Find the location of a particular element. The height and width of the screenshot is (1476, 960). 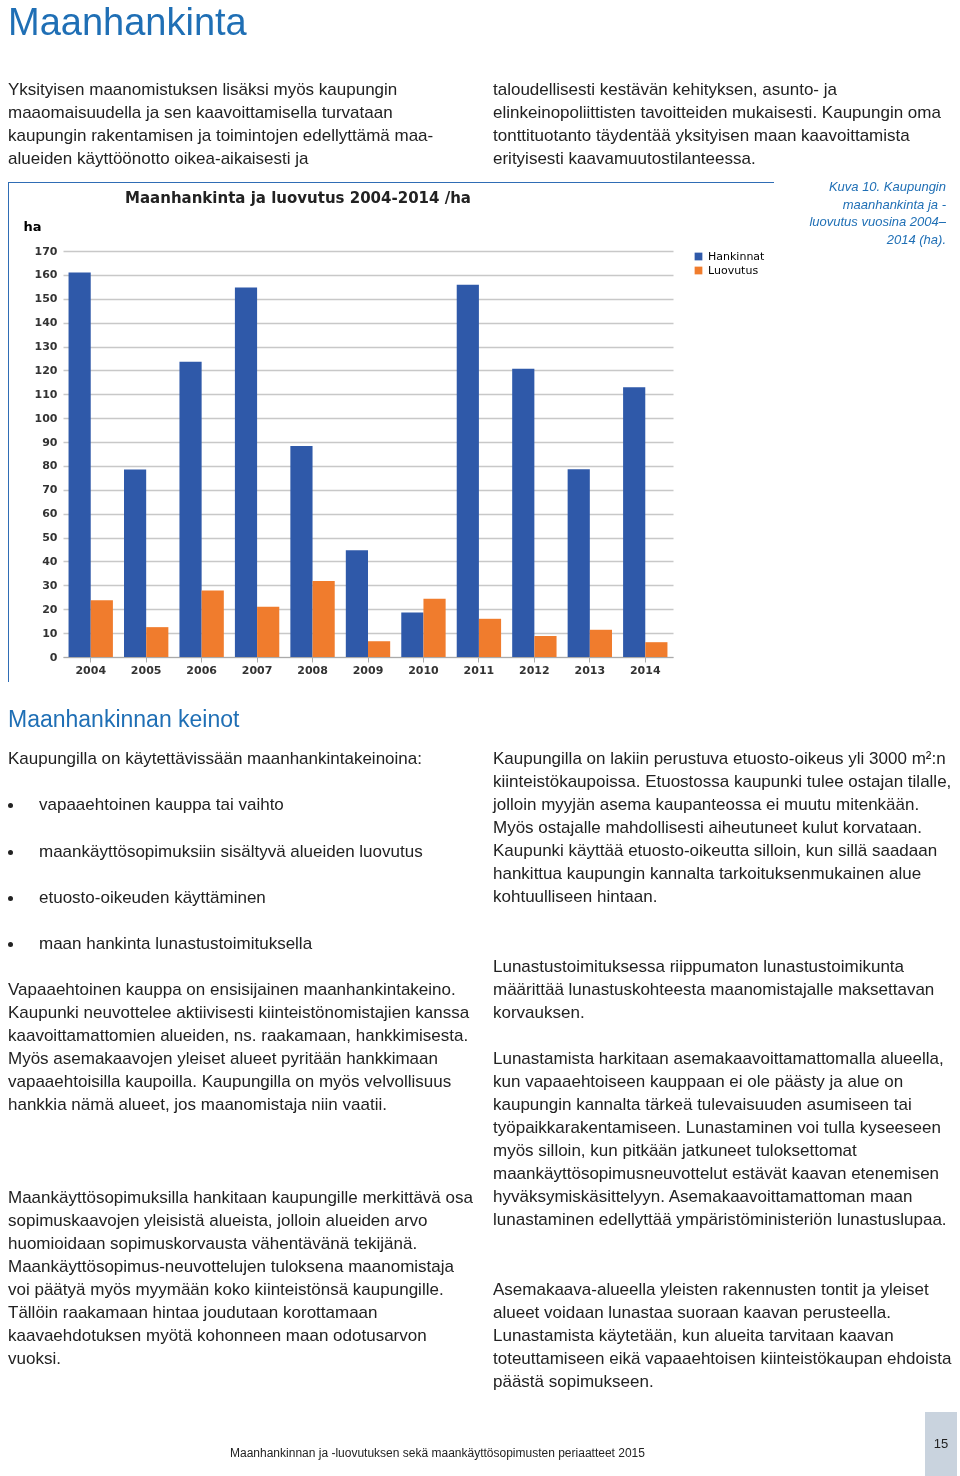

x-tick-label: 2005 is located at coordinates (146, 670).